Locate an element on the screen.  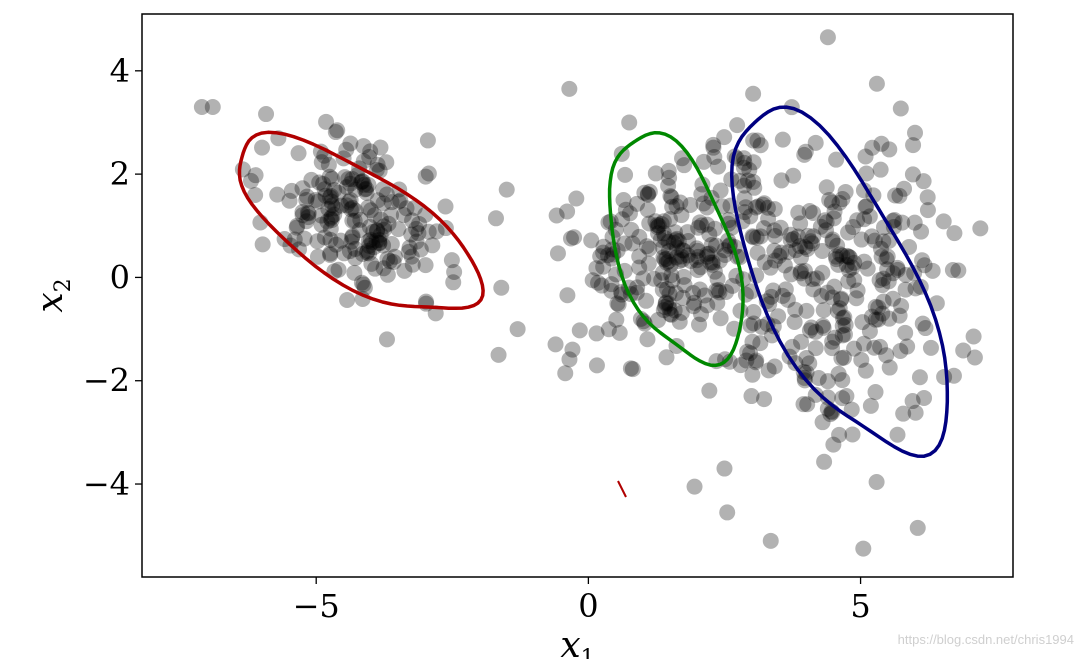
y-tick-label: 2 is located at coordinates (120, 174).